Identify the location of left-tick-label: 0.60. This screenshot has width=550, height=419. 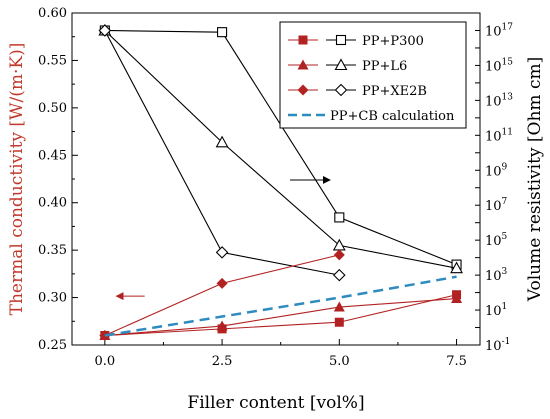
(52, 13).